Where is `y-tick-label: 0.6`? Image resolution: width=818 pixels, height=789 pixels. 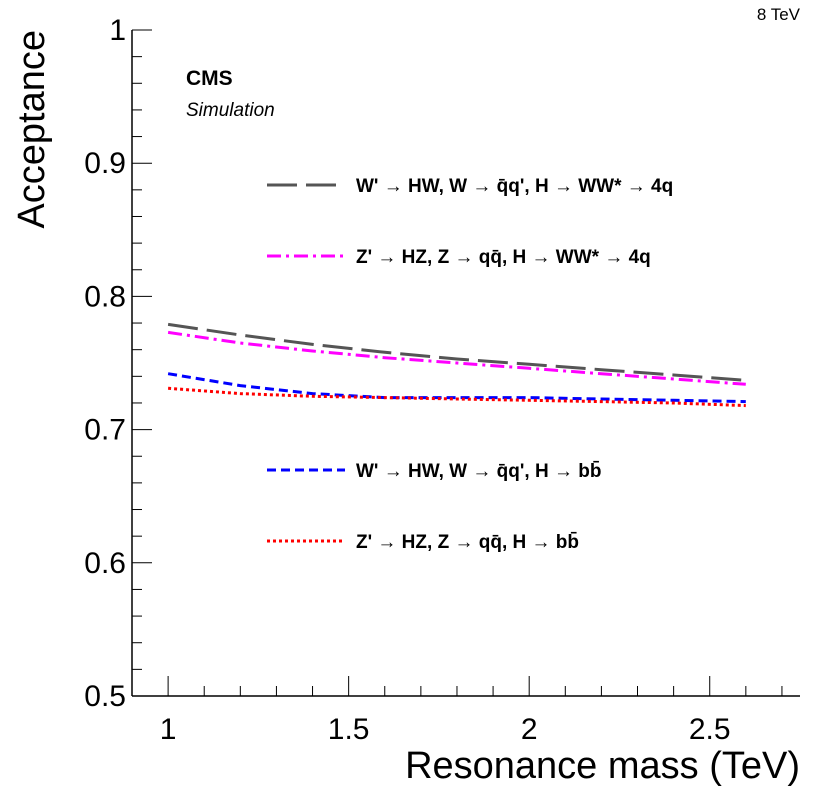 y-tick-label: 0.6 is located at coordinates (105, 563).